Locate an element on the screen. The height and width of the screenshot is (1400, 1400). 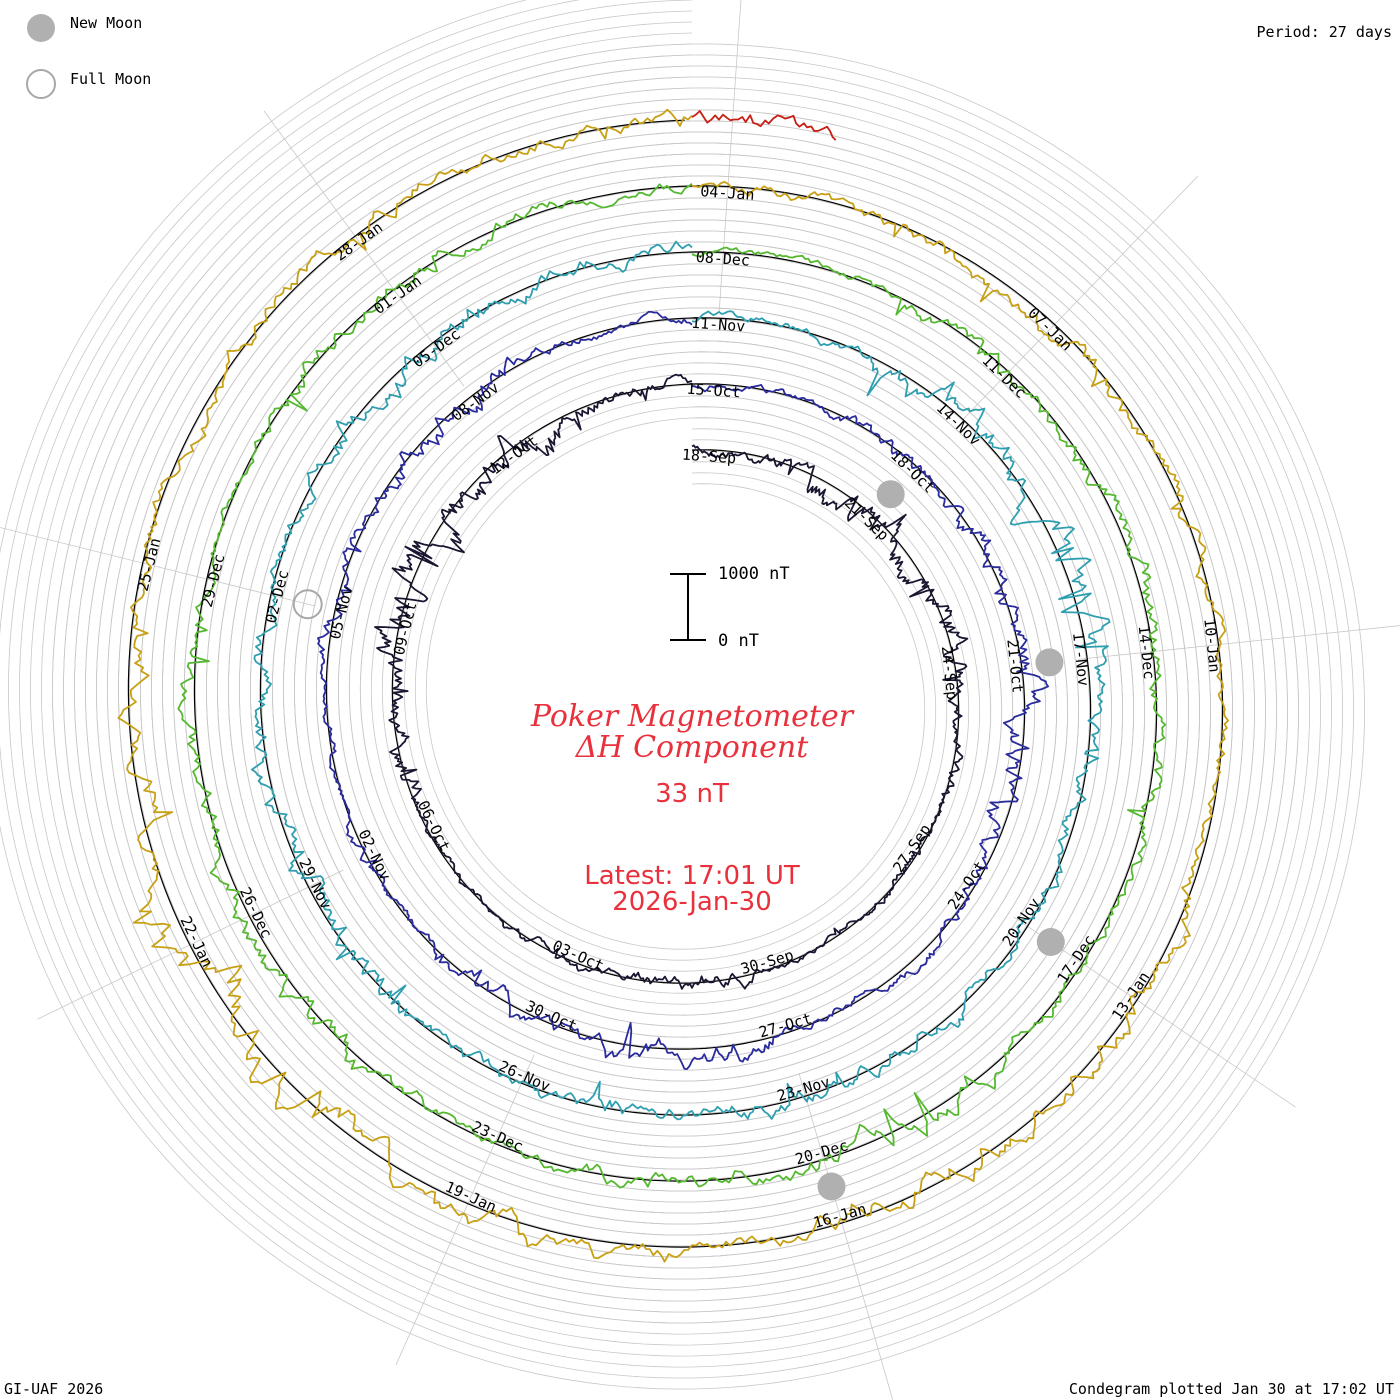
scale-bottom-label: 0 nT is located at coordinates (738, 641).